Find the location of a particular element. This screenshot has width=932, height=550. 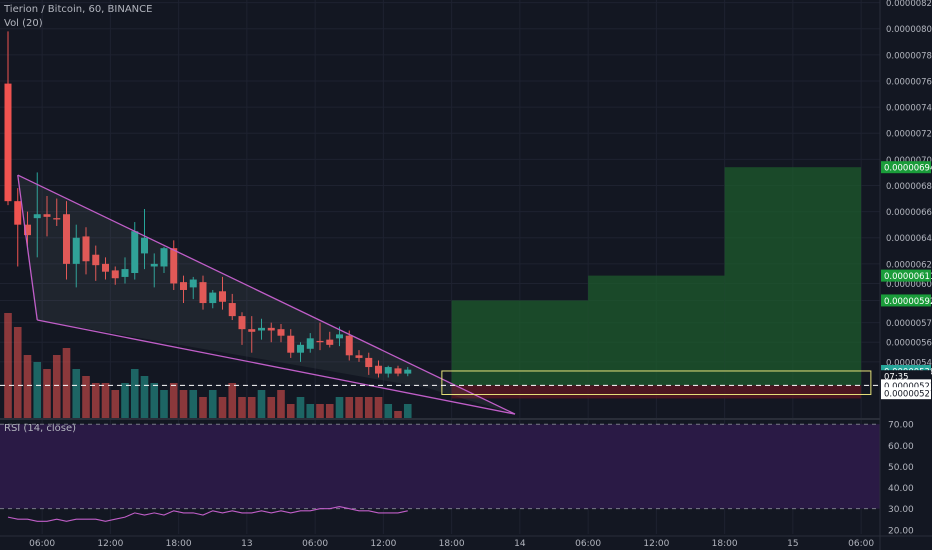

rsi-tick-label: 40.00 is located at coordinates (901, 489).